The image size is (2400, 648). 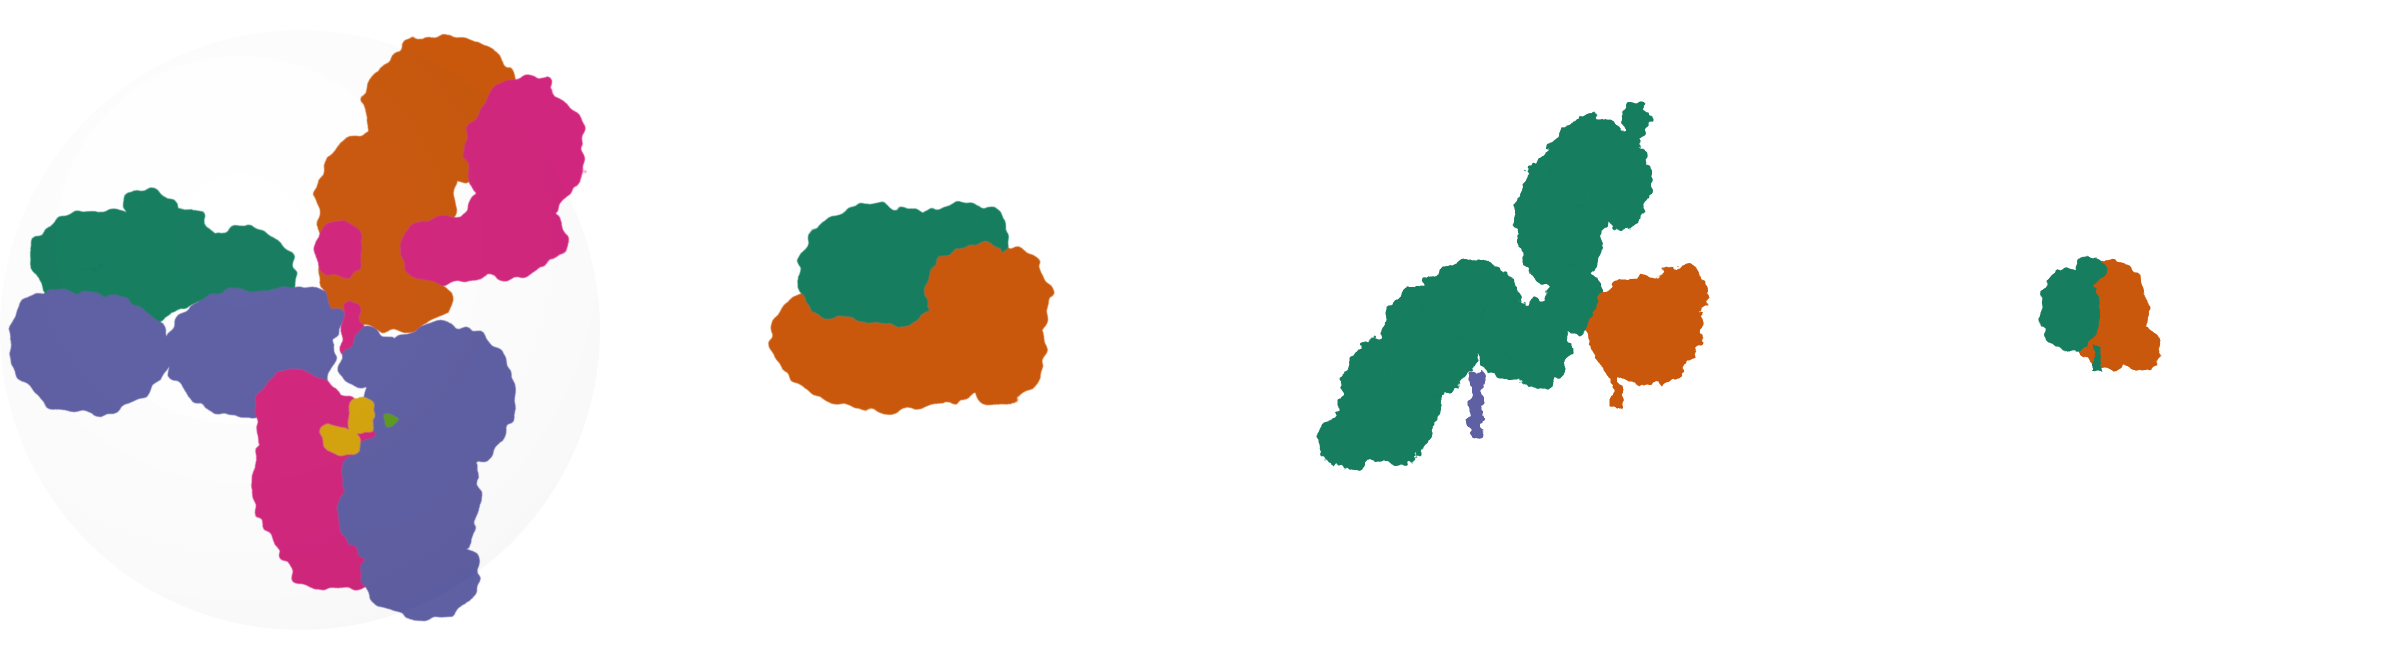 I want to click on structure-4-small, so click(x=2101, y=314).